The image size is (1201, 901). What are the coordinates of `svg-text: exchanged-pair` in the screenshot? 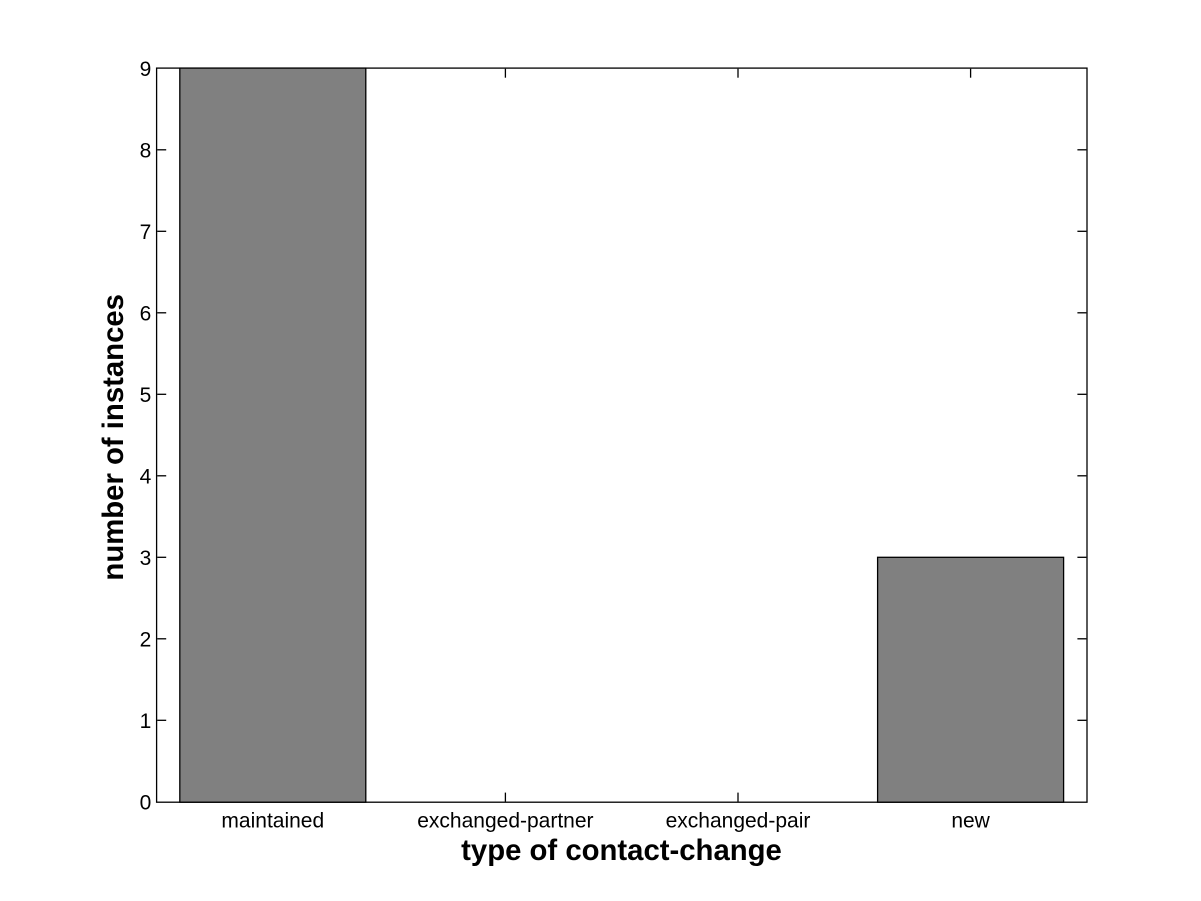 It's located at (738, 820).